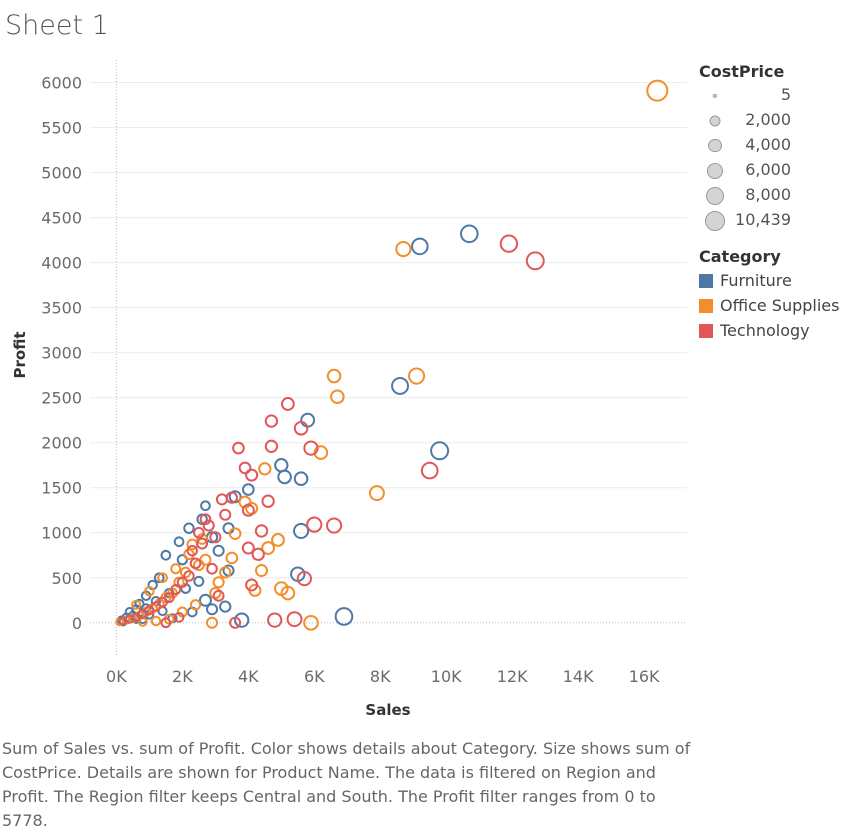 The width and height of the screenshot is (857, 835). Describe the element at coordinates (745, 95) in the screenshot. I see `size-legend-item: 5` at that location.